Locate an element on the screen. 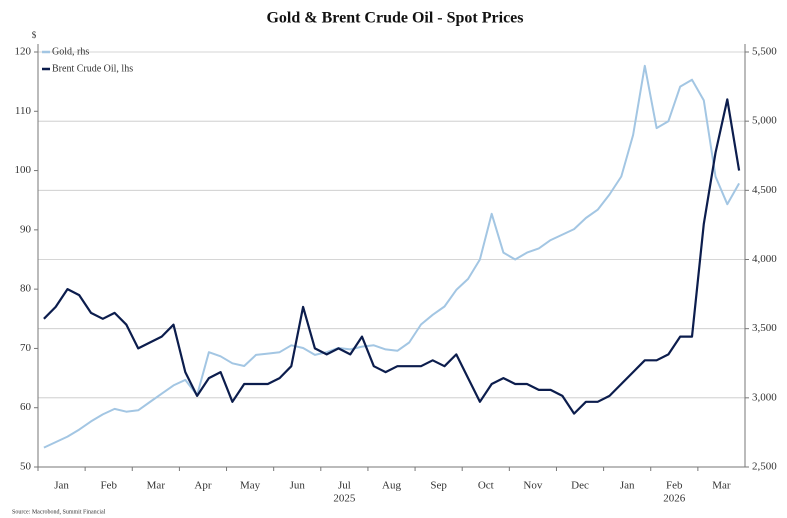 The image size is (787, 518). y2-tick-label: 4,000 is located at coordinates (764, 259).